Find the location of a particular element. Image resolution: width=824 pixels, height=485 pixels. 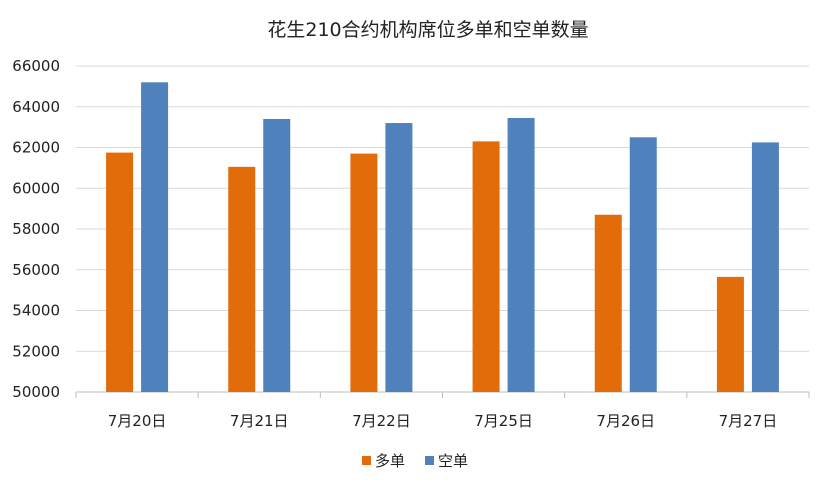

y-tick-label: 60000 is located at coordinates (36, 188).